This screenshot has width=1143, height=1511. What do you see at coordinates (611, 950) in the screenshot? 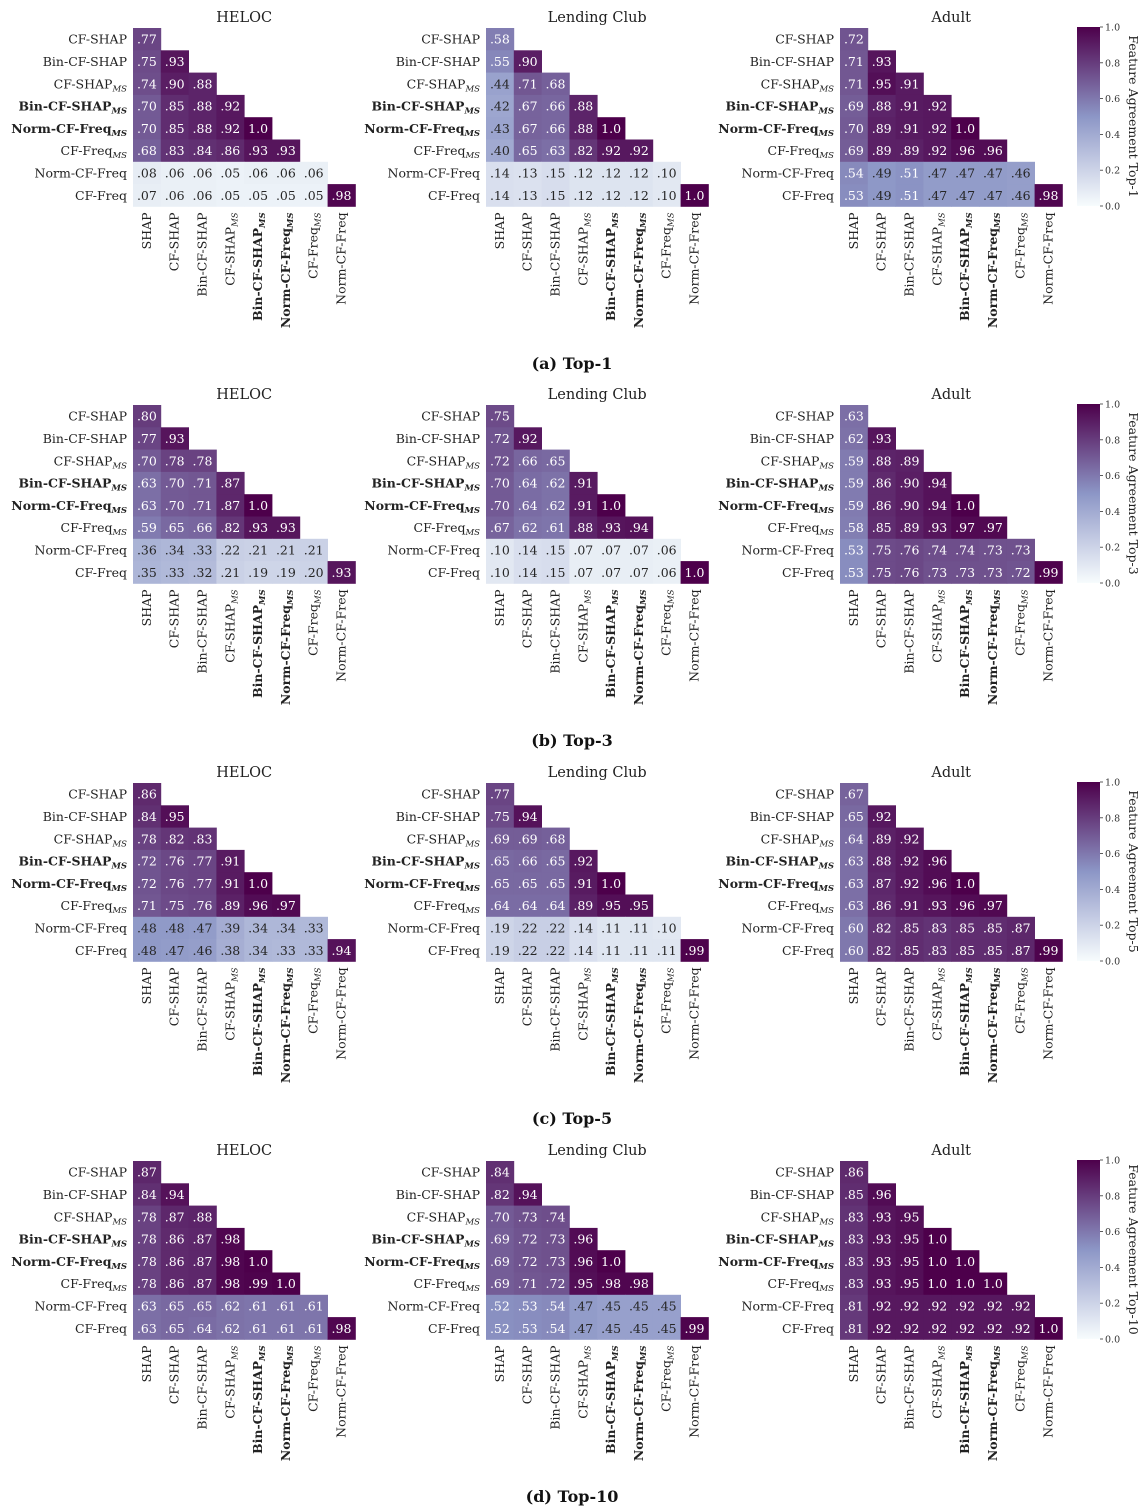
I see `cell-value: .11` at bounding box center [611, 950].